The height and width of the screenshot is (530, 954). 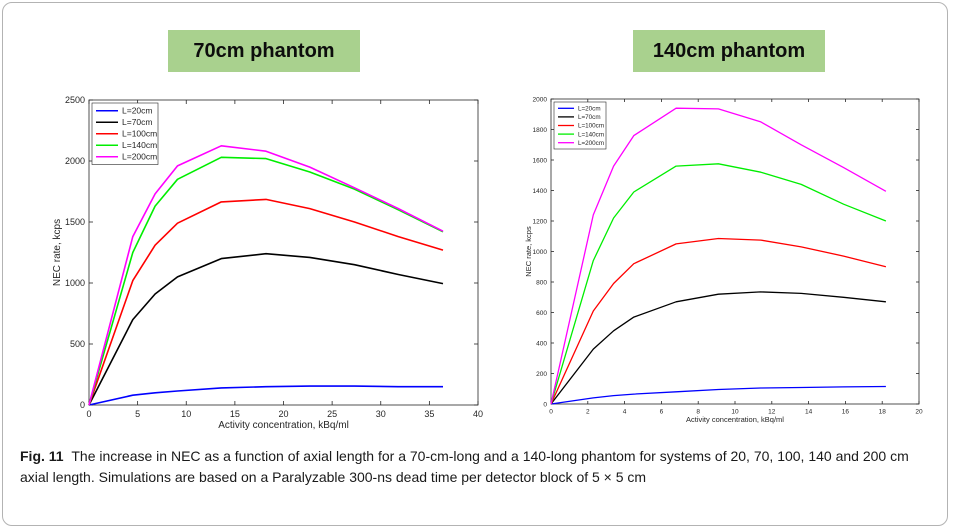 I want to click on left-panel-title: 70cm phantom, so click(x=264, y=51).